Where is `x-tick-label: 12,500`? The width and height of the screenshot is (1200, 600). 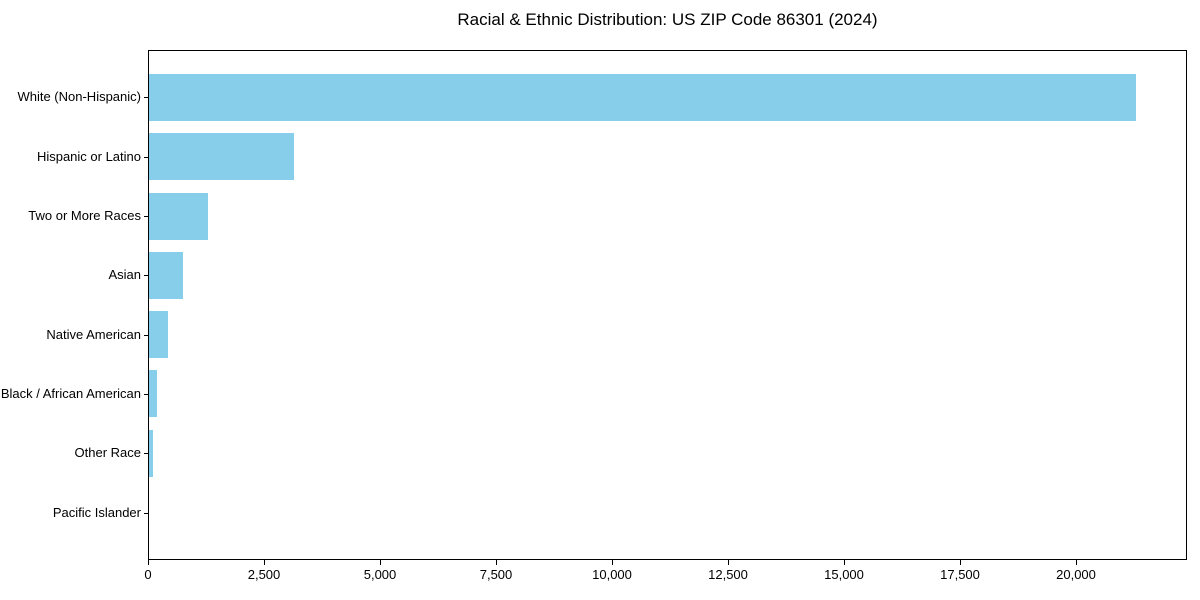 x-tick-label: 12,500 is located at coordinates (728, 574).